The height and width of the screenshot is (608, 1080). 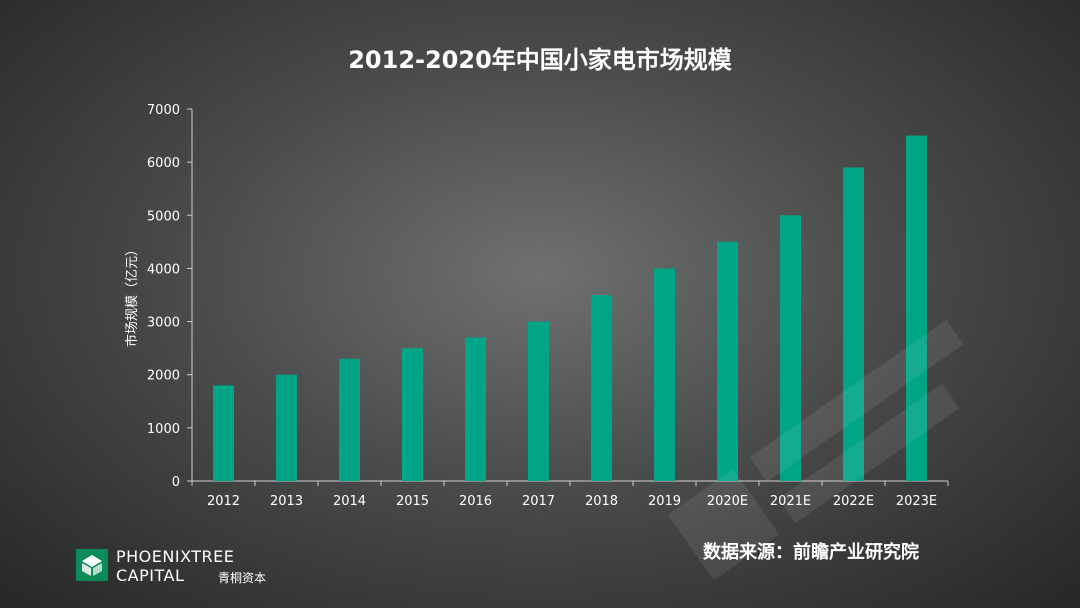 I want to click on data-source-note: 数据来源：前瞻产业研究院, so click(x=811, y=552).